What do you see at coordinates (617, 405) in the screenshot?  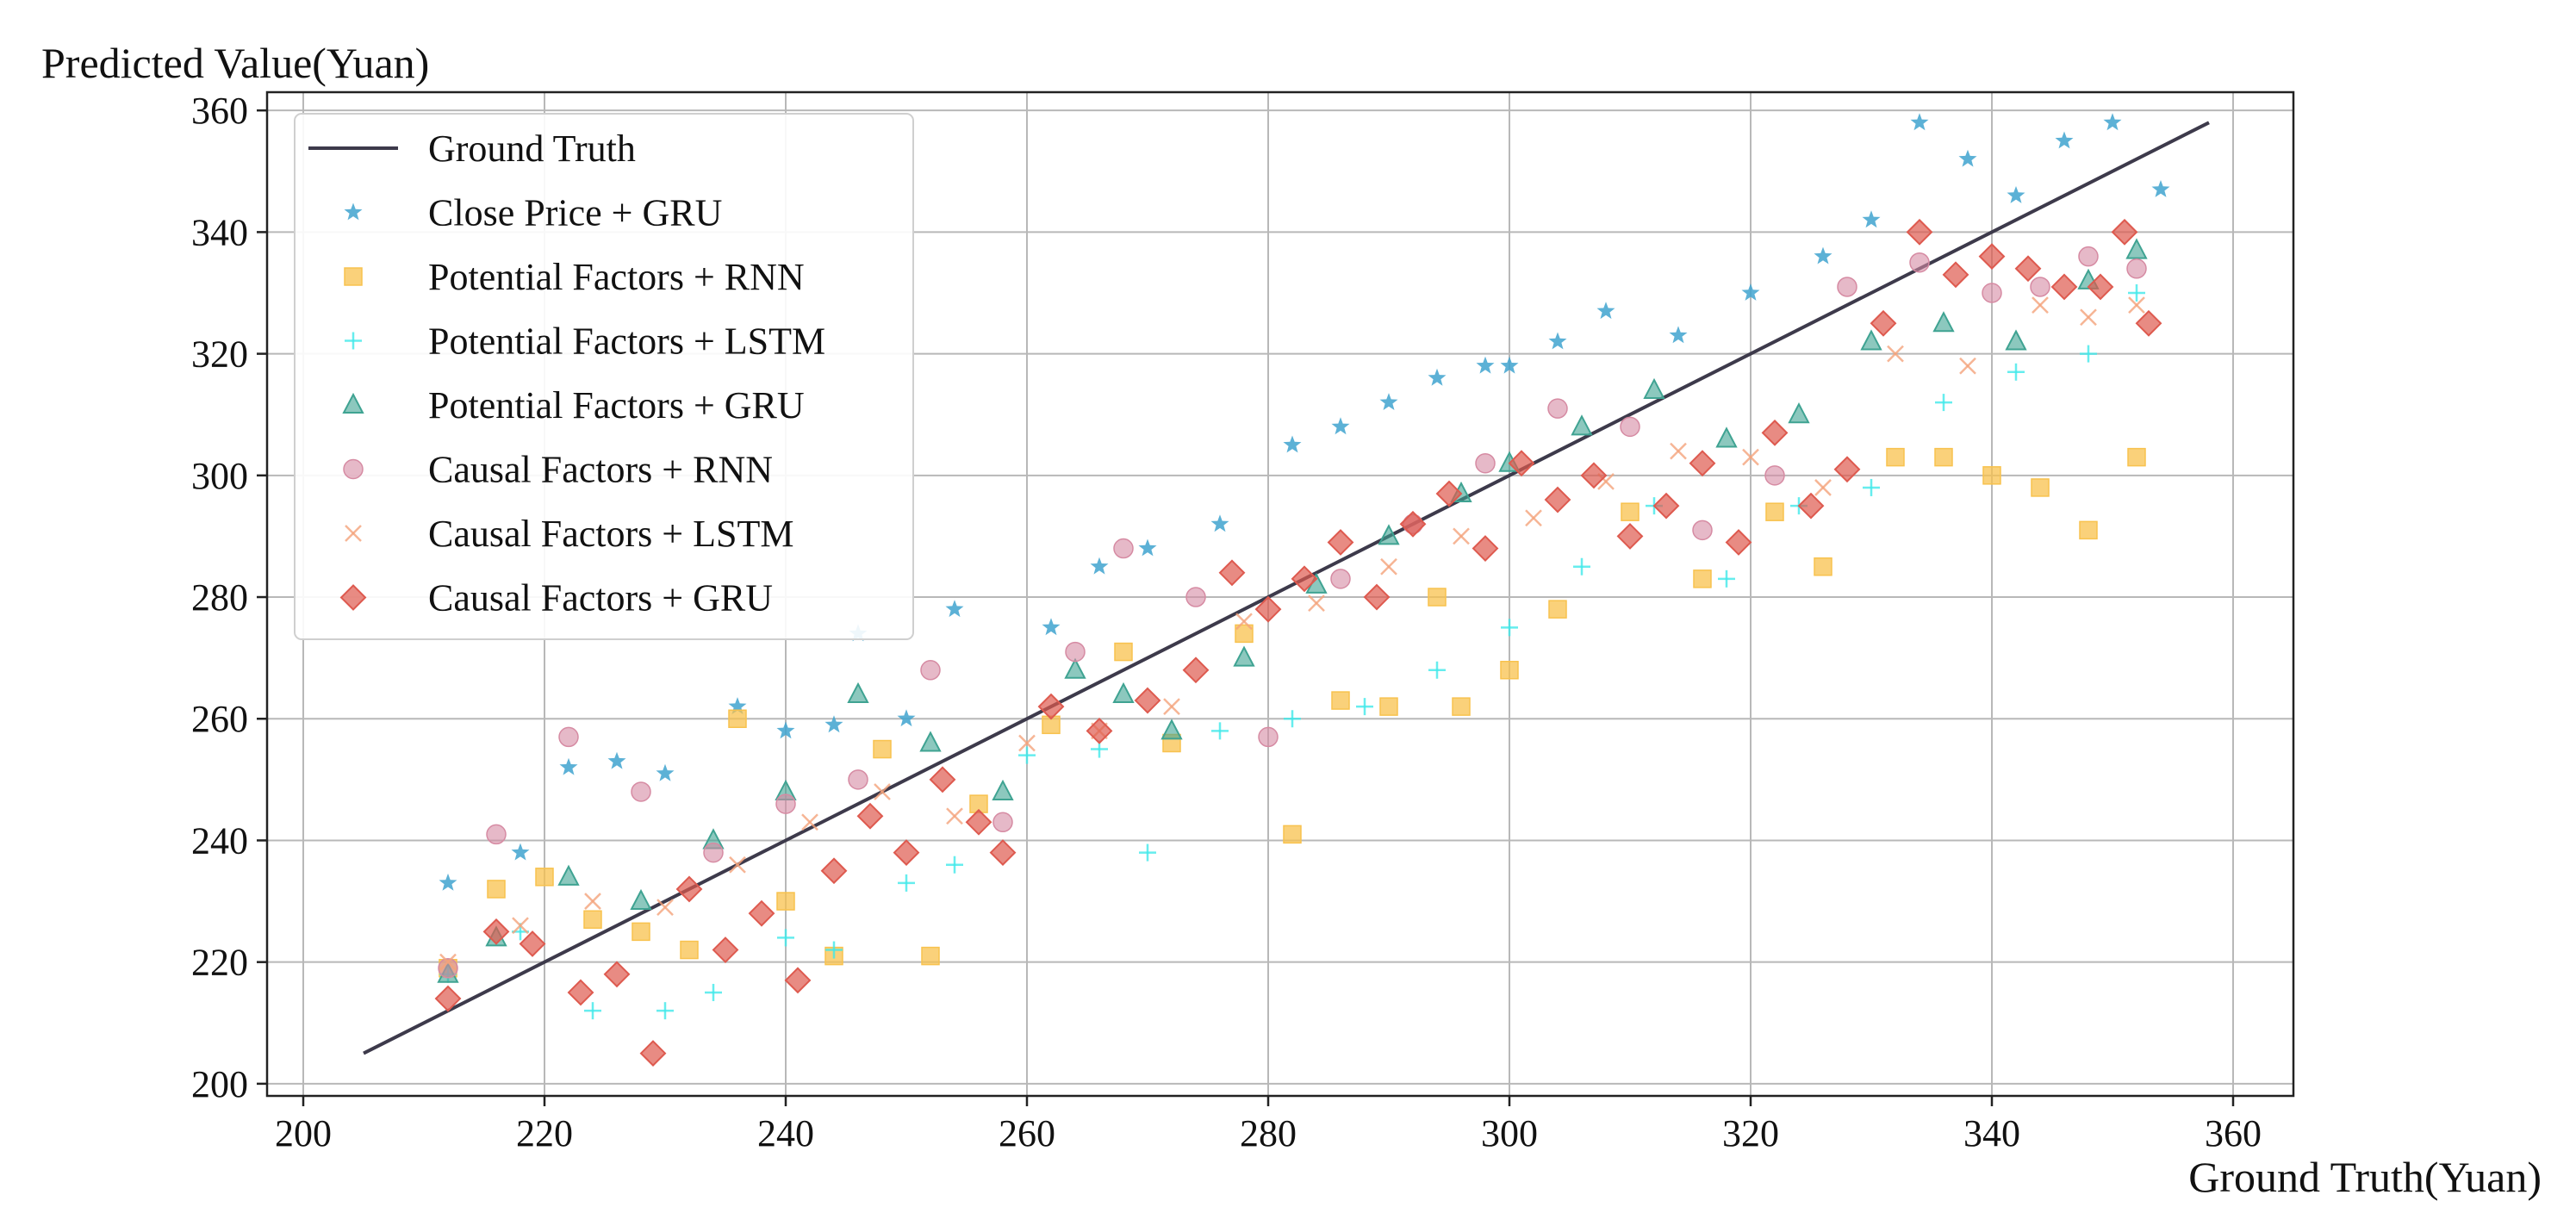 I see `legend-label: Potential Factors + GRU` at bounding box center [617, 405].